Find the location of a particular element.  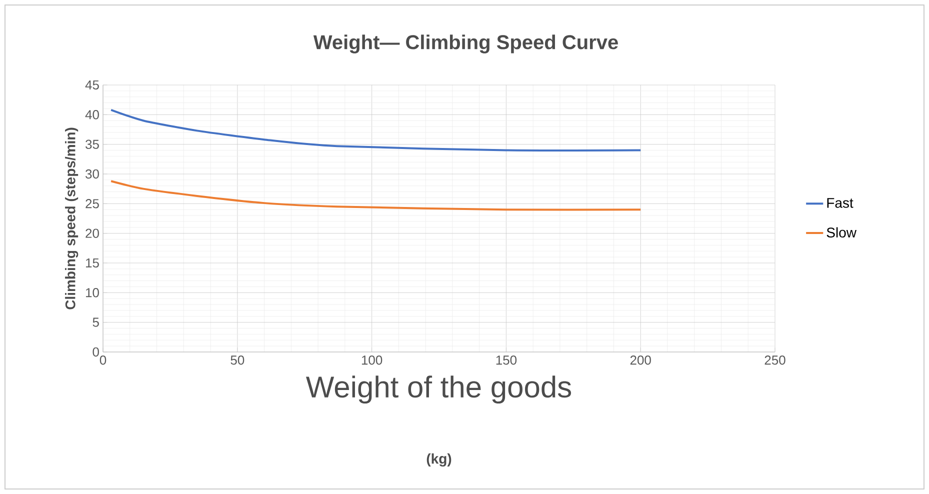

x-tick-label: 0 is located at coordinates (103, 360).